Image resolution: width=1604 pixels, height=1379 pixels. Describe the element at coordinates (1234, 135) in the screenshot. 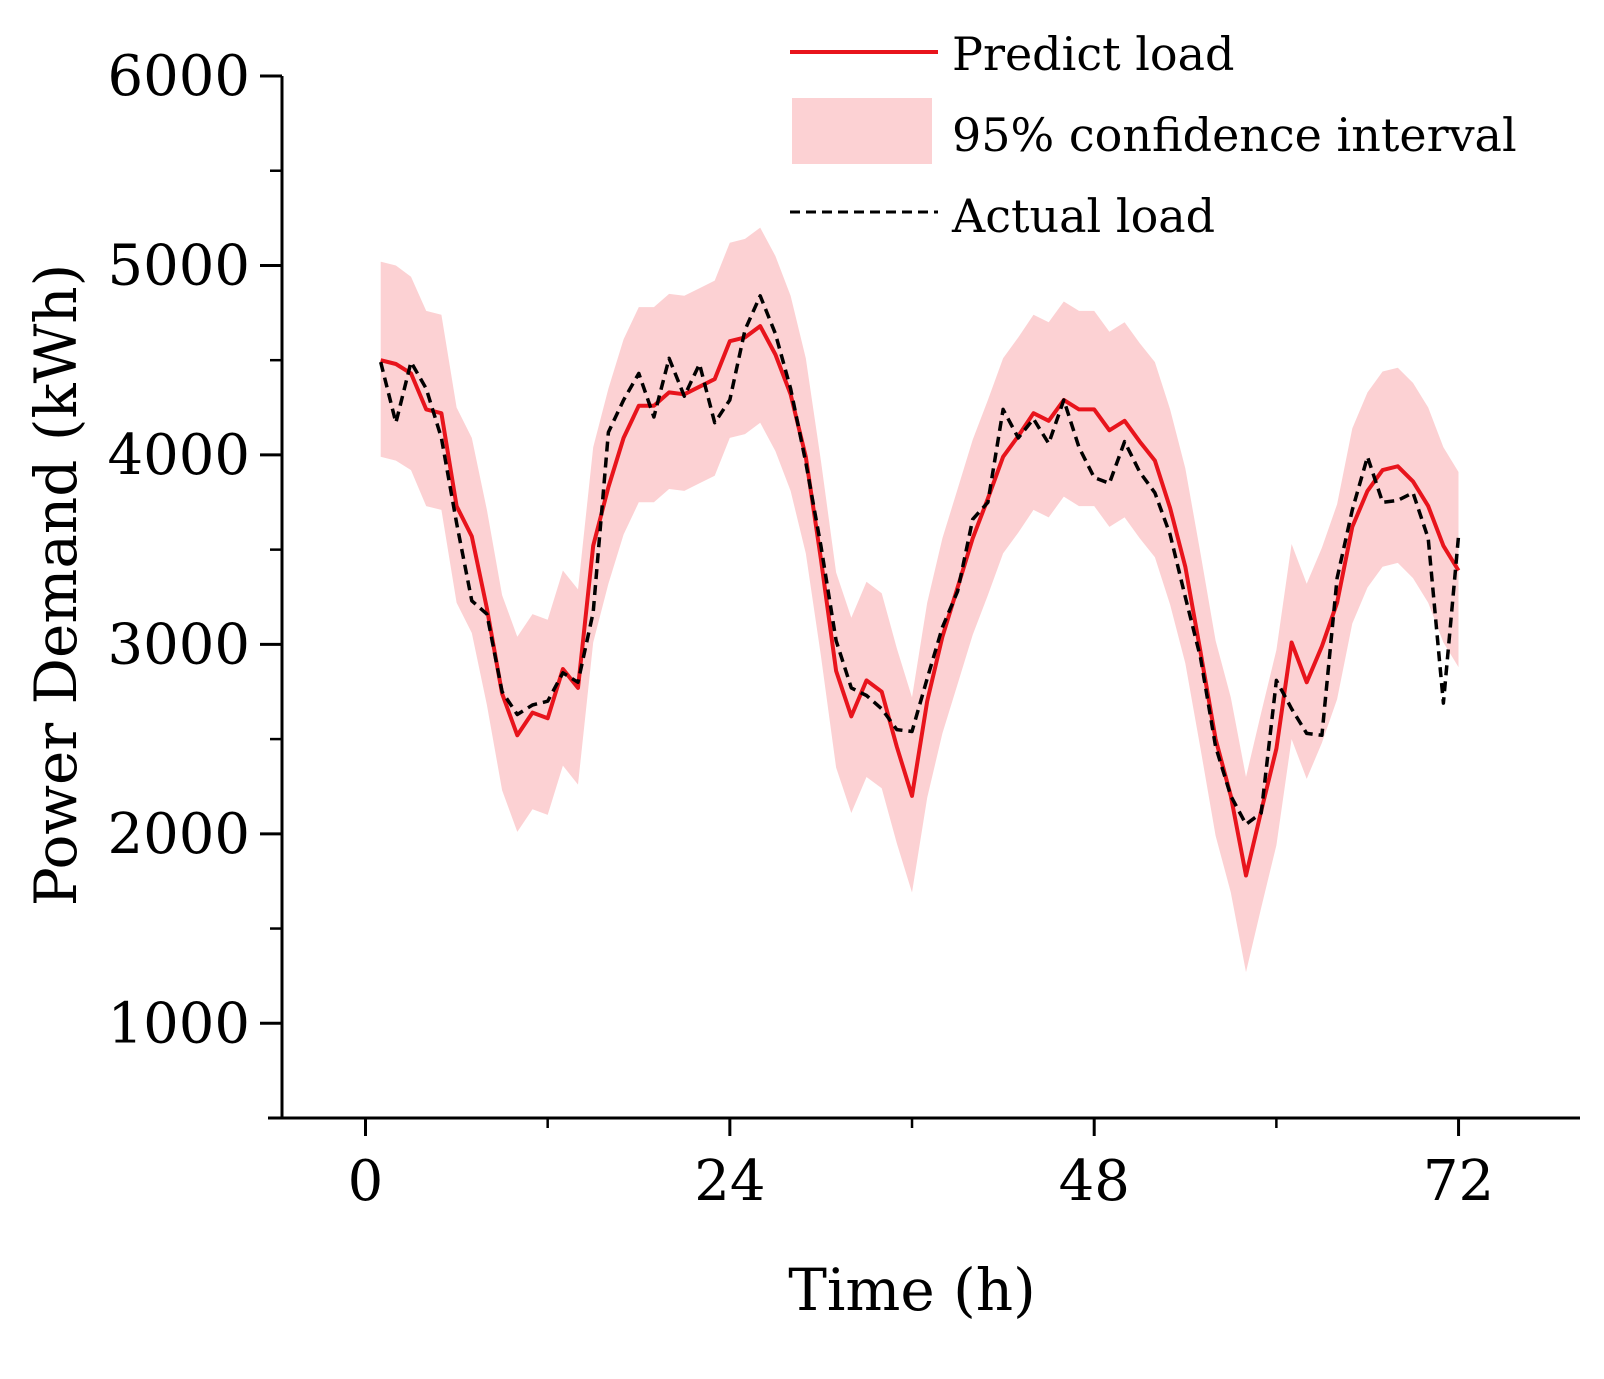

I see `legend-label-ci: 95% confidence interval` at that location.